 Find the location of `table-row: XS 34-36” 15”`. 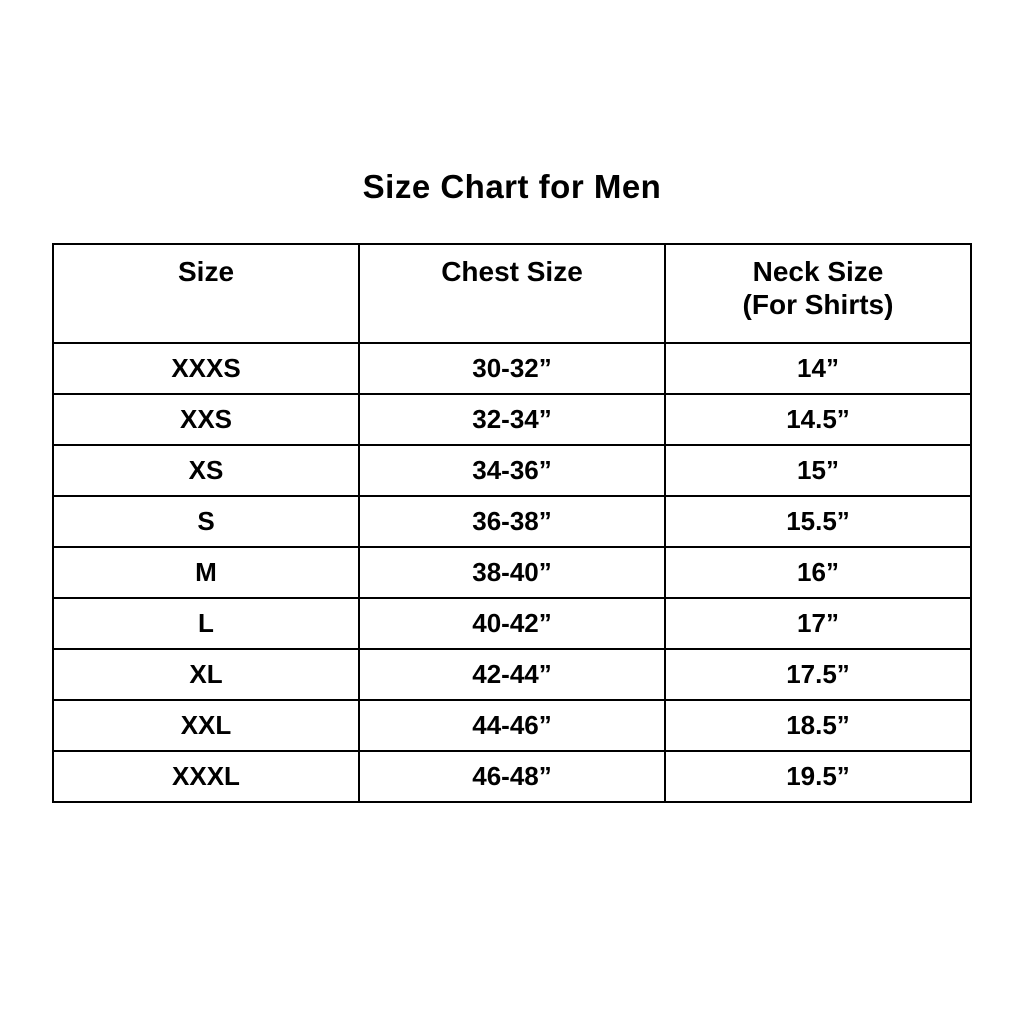

table-row: XS 34-36” 15” is located at coordinates (512, 470).